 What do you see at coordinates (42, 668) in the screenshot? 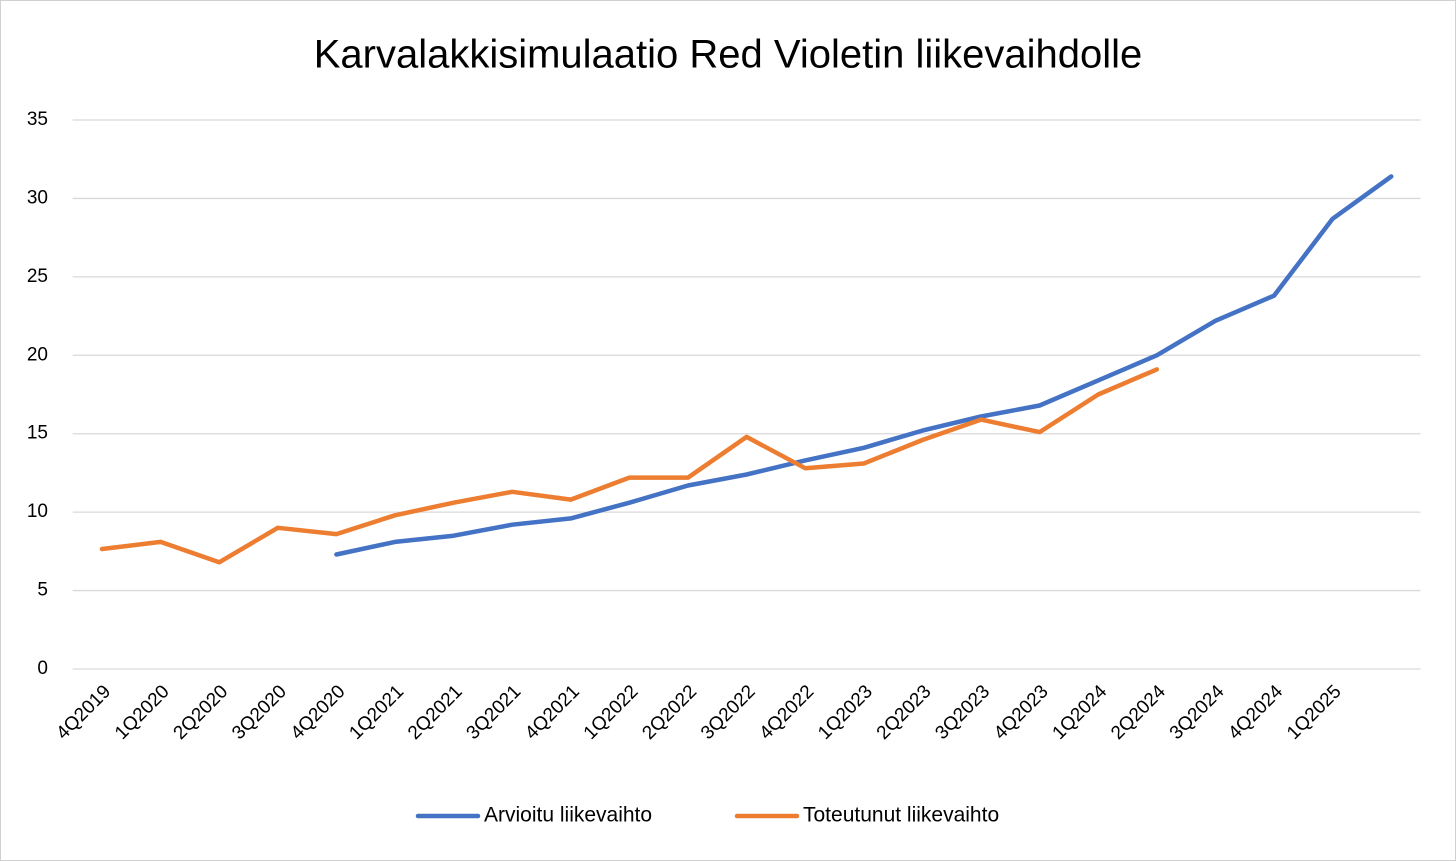
I see `y-tick-label: 0` at bounding box center [42, 668].